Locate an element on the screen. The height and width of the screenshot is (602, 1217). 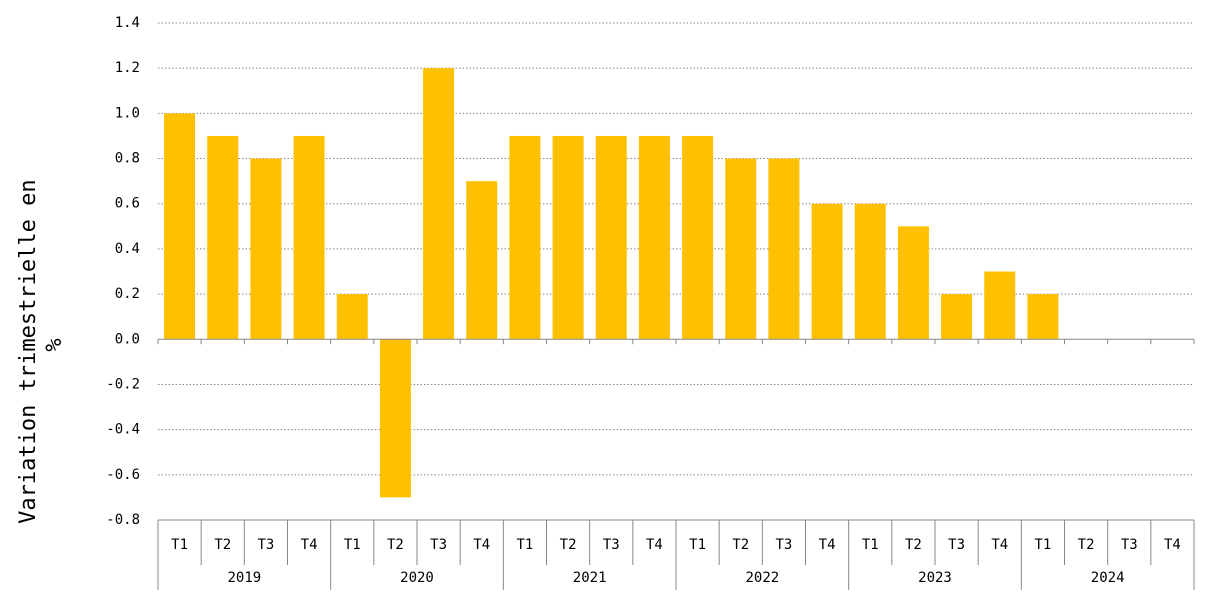
y-tick-label: 1.4 is located at coordinates (127, 23).